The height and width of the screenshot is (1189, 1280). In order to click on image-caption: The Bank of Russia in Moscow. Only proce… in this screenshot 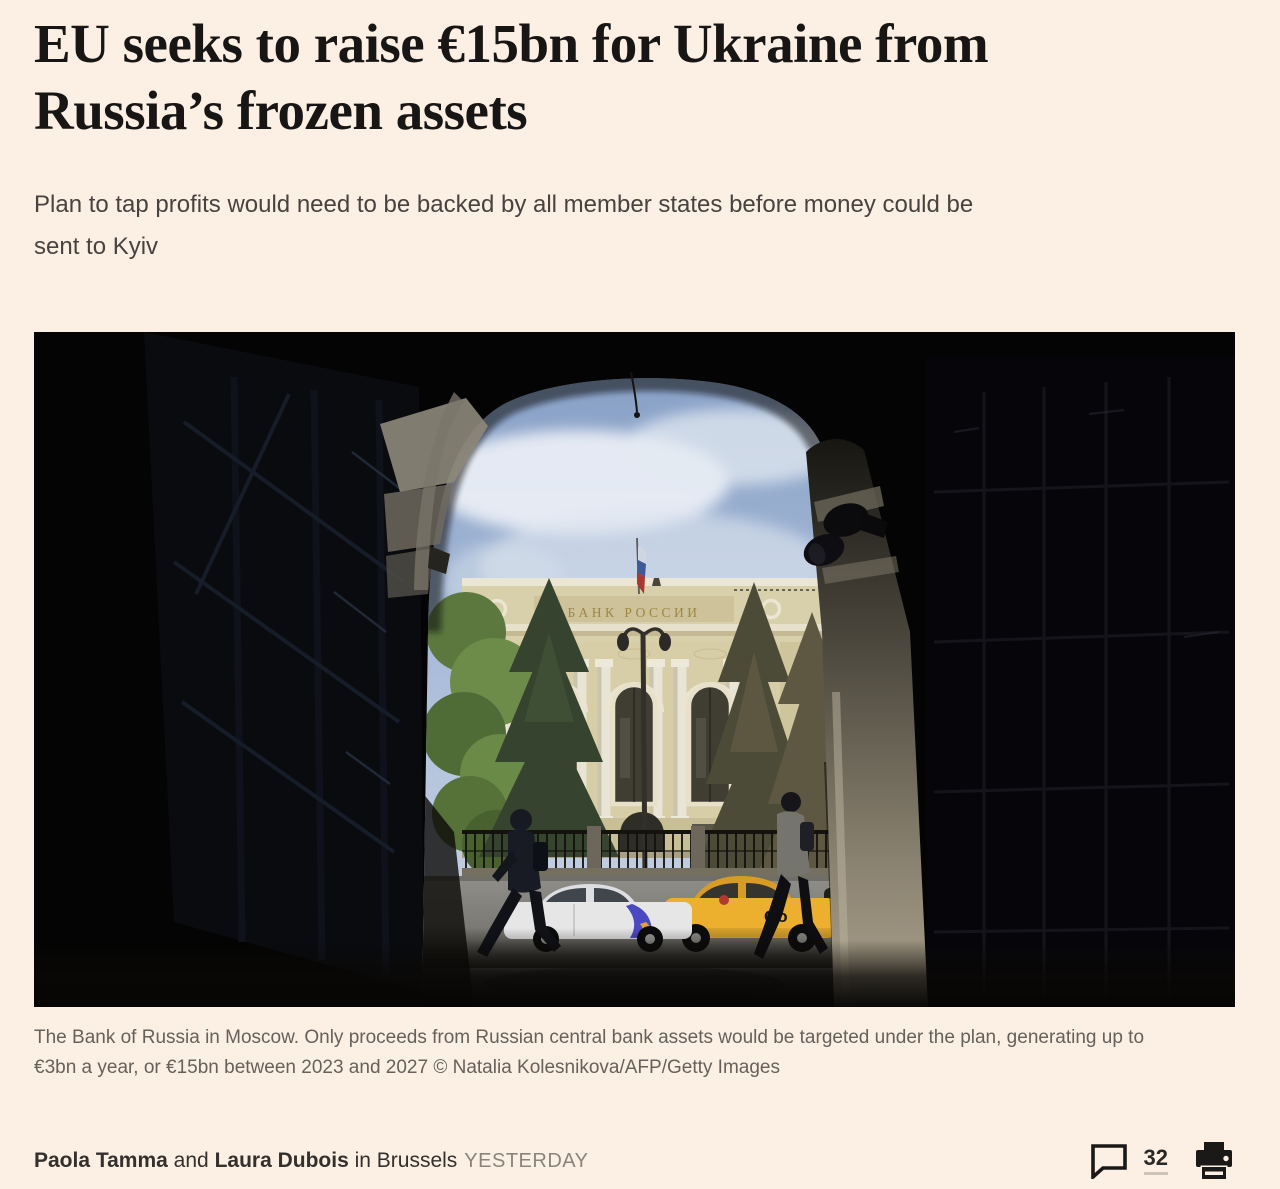, I will do `click(634, 1053)`.